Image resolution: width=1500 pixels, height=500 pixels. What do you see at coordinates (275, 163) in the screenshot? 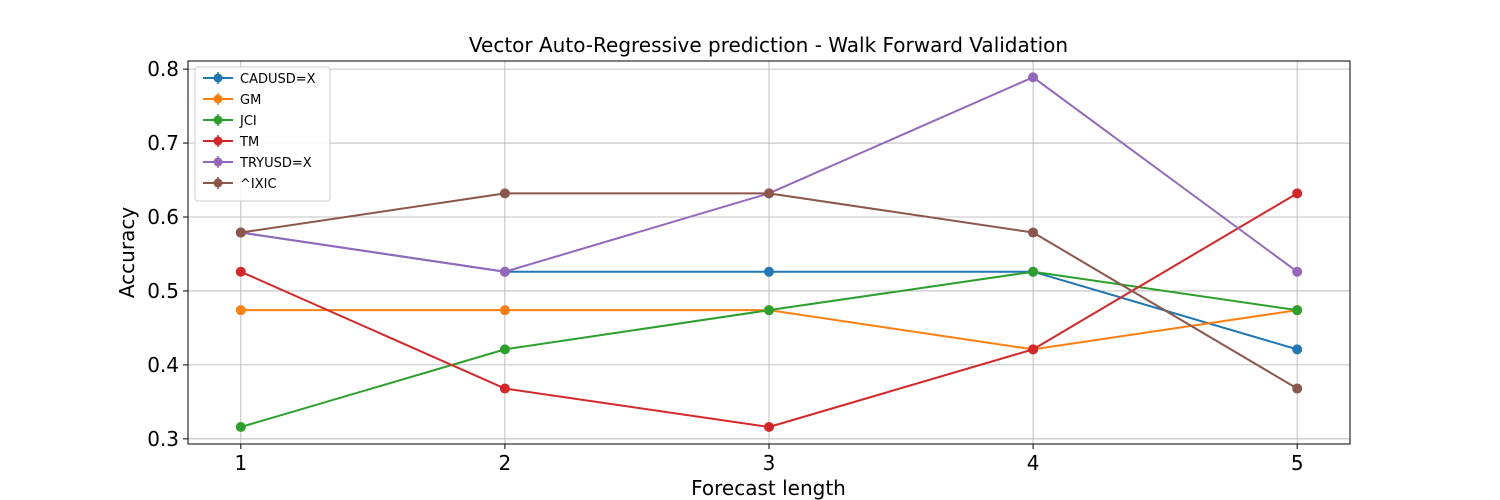
I see `legend-label: TRYUSD=X` at bounding box center [275, 163].